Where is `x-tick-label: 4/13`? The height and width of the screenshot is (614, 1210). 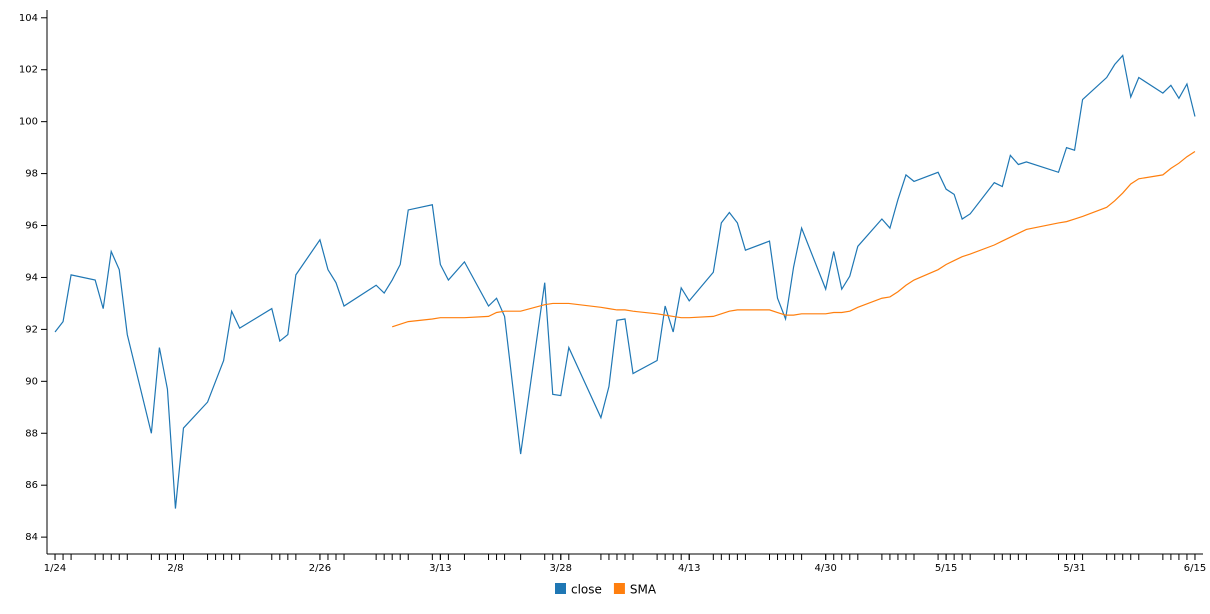
x-tick-label: 4/13 is located at coordinates (689, 568).